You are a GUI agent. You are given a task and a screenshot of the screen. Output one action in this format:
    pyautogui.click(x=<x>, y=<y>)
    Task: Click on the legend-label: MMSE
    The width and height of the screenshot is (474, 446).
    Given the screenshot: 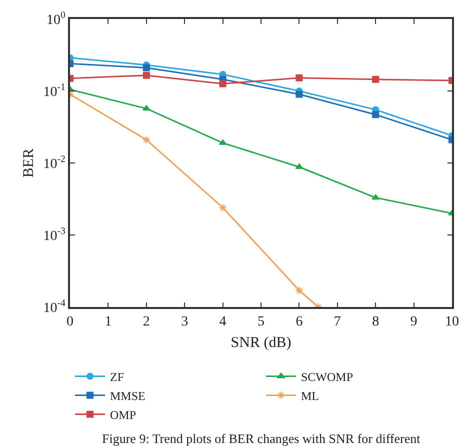 What is the action you would take?
    pyautogui.click(x=128, y=395)
    